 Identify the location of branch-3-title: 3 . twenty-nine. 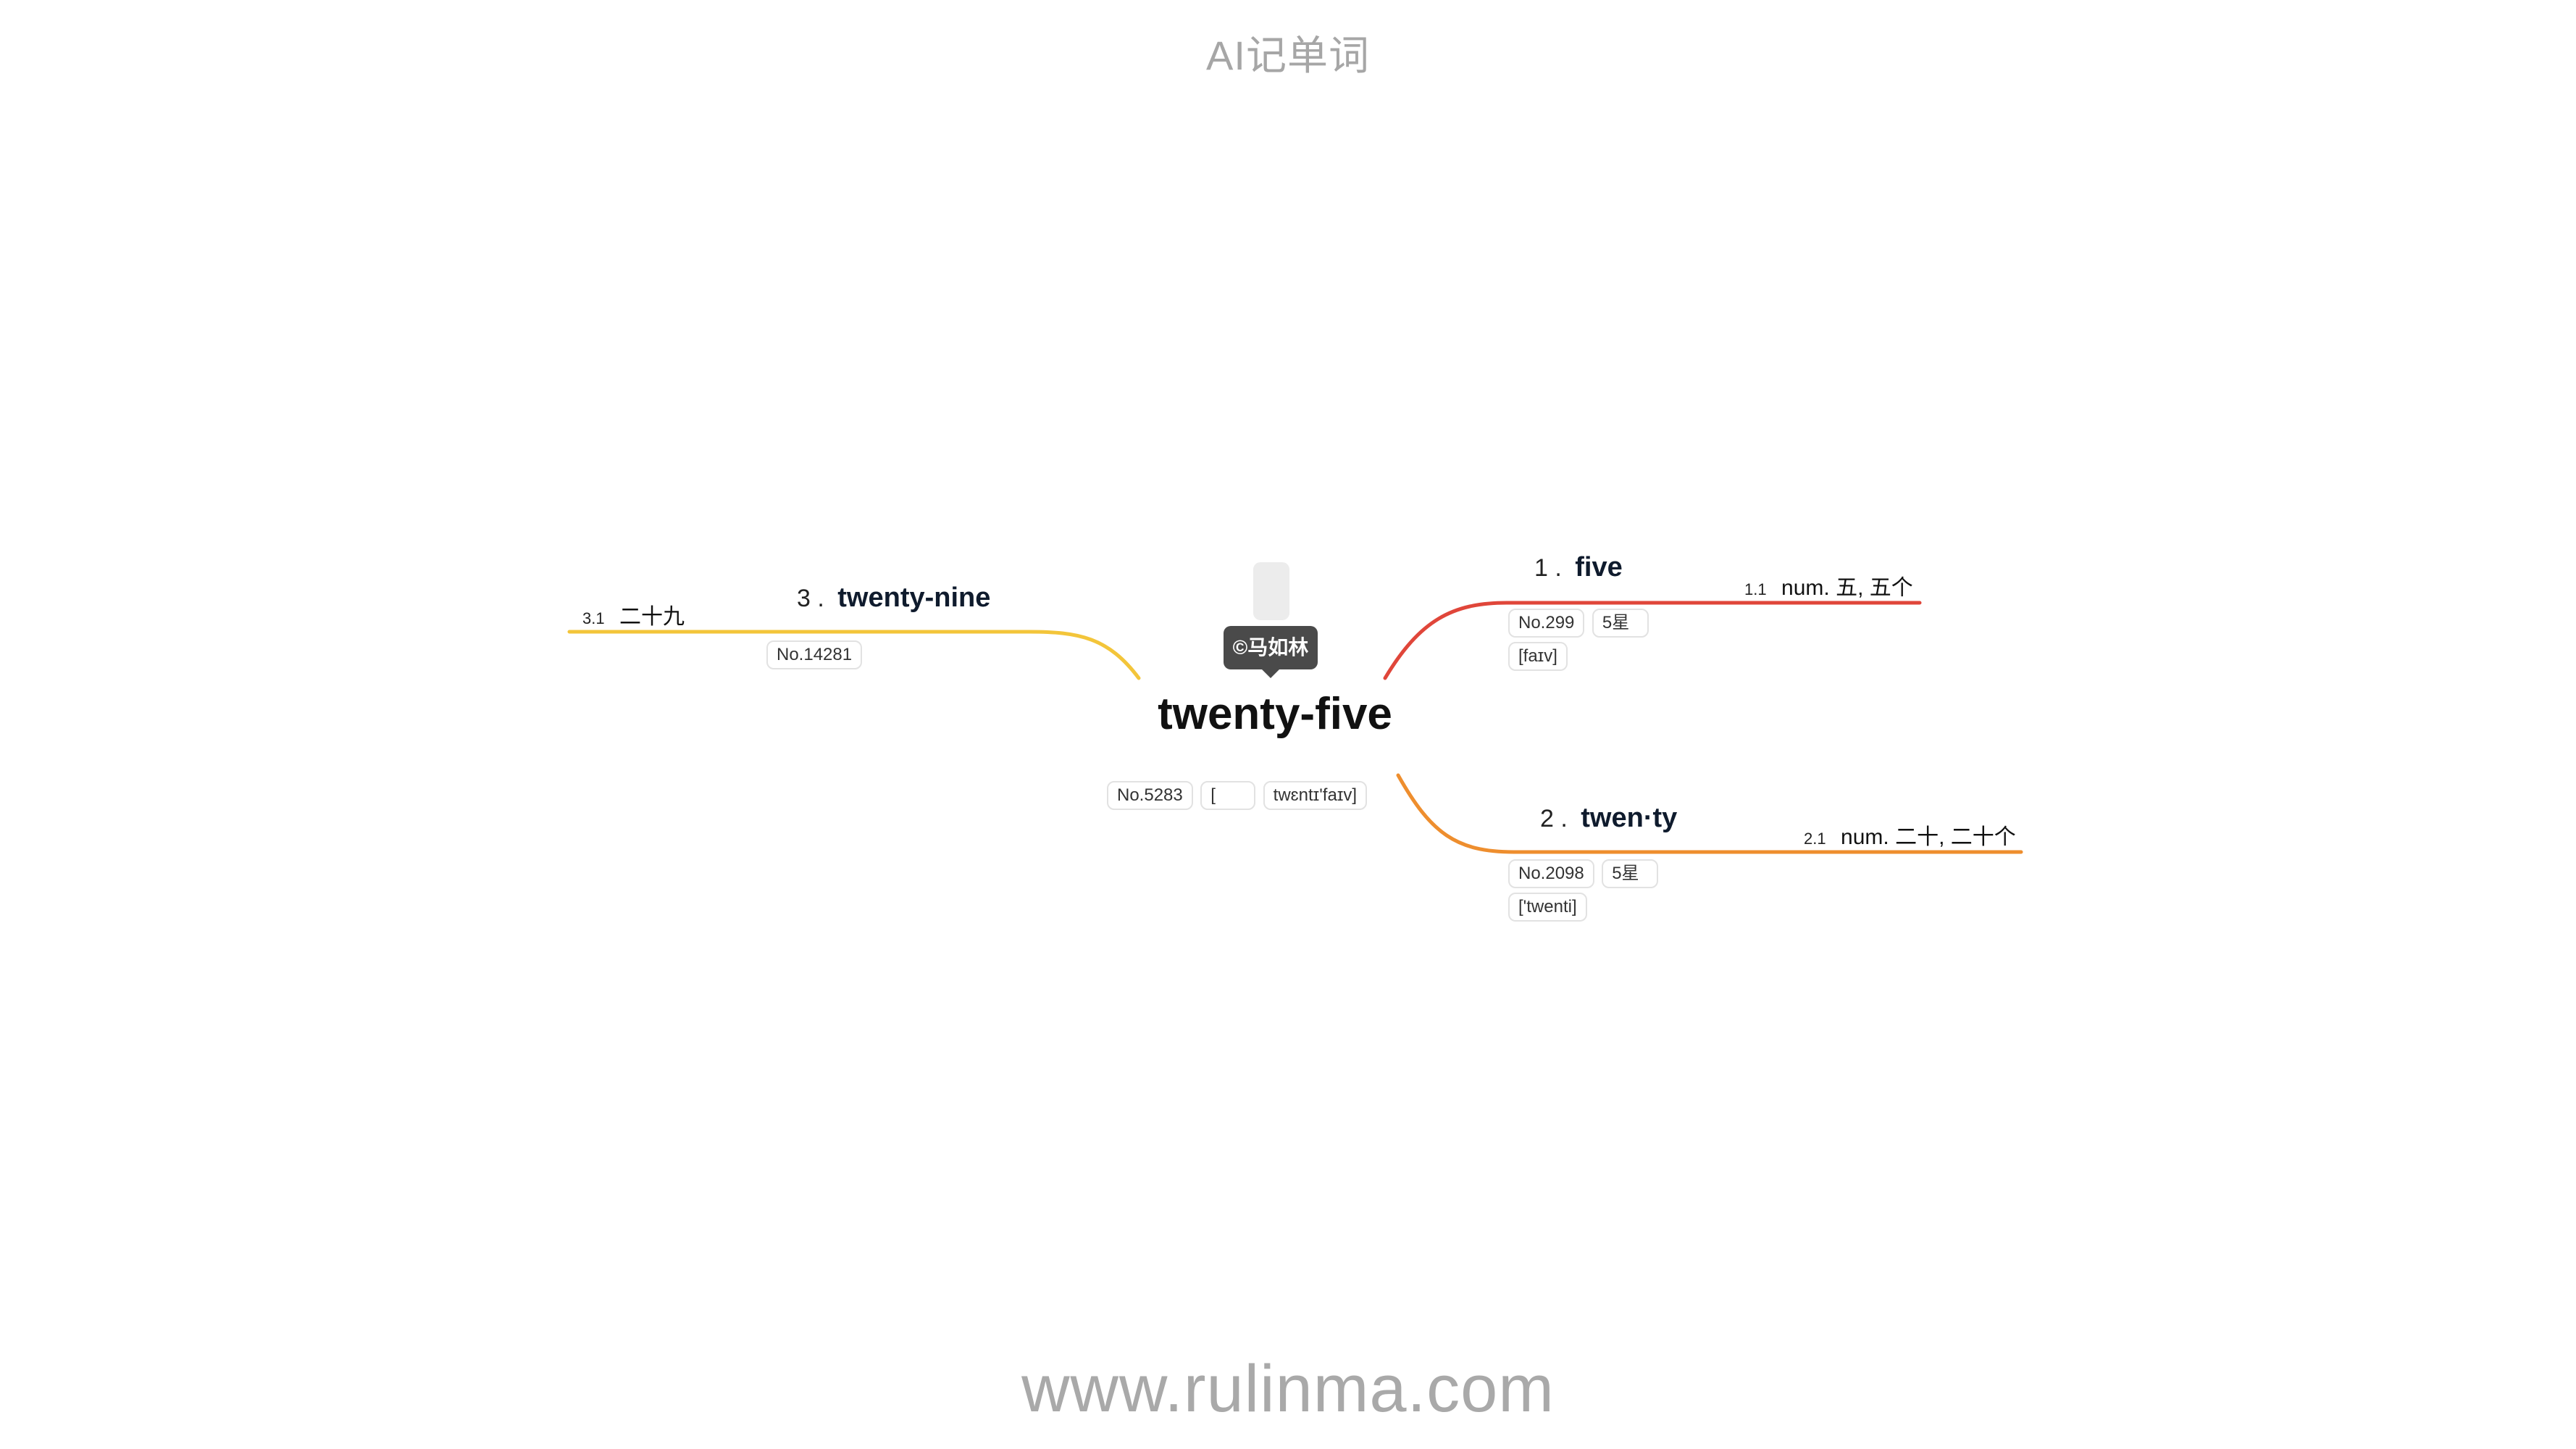
(893, 598).